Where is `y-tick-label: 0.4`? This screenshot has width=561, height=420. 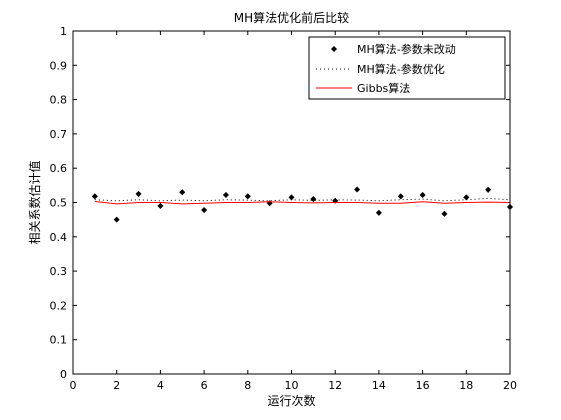
y-tick-label: 0.4 is located at coordinates (59, 237).